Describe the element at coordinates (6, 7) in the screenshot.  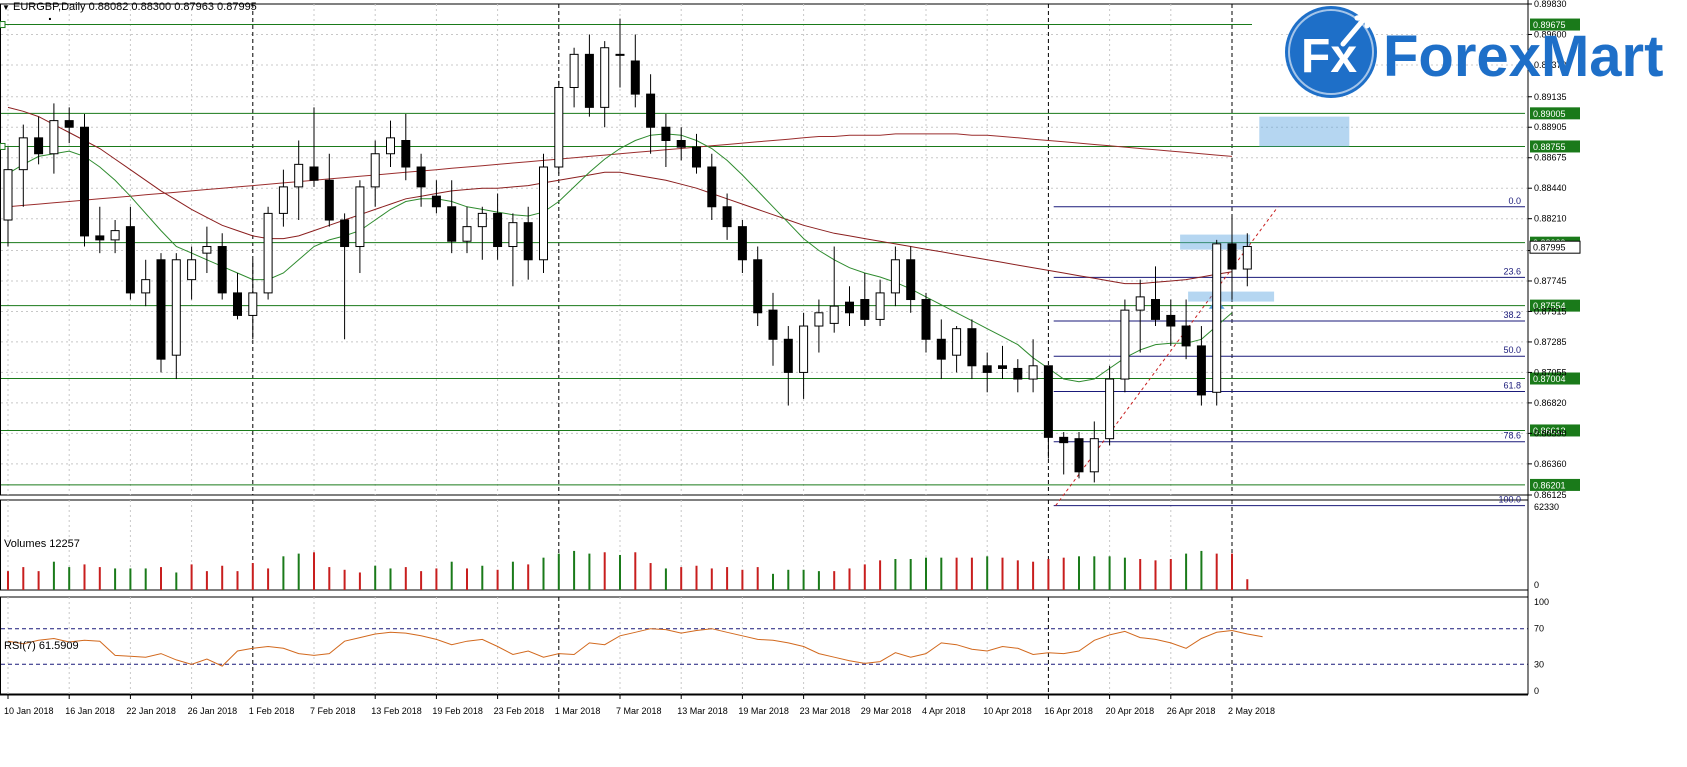
I see `dropdown-triangle-icon: ▼` at that location.